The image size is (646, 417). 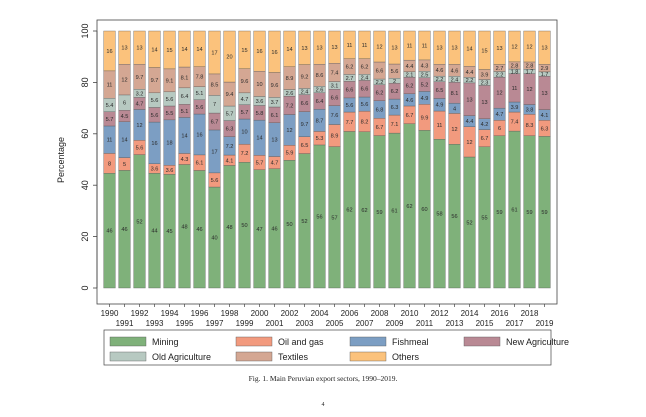 I want to click on x-tick-label: 1998, so click(x=230, y=313).